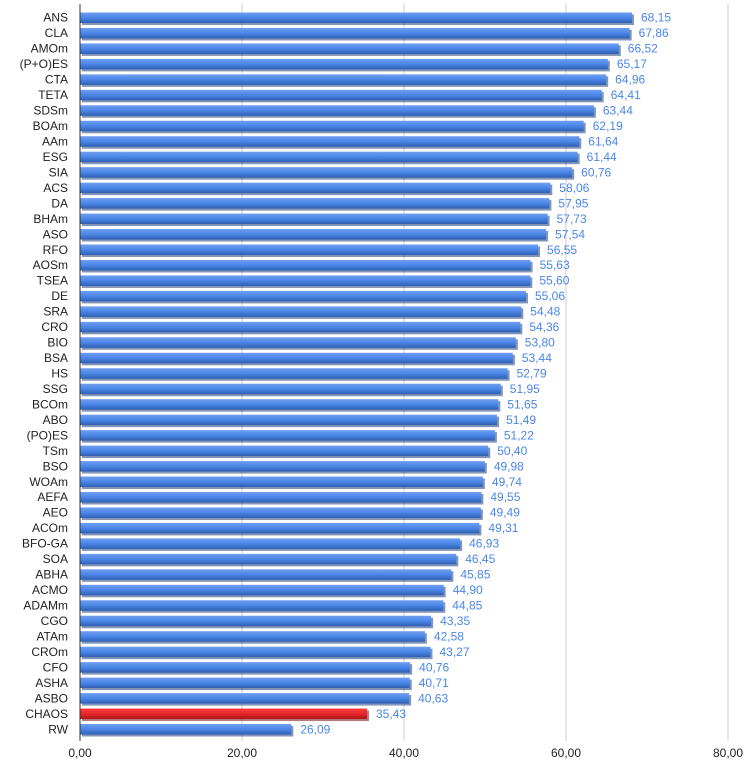  What do you see at coordinates (537, 358) in the screenshot?
I see `value-label: 53,44` at bounding box center [537, 358].